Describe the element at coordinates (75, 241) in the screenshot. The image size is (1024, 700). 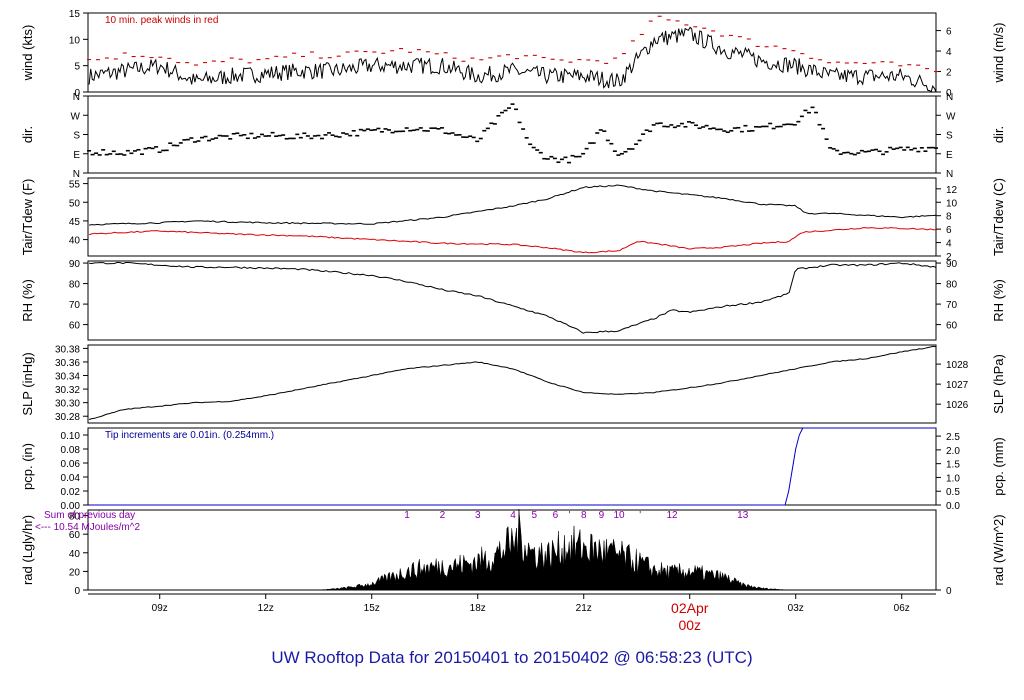
I see `y-tick-label-left: 40` at that location.